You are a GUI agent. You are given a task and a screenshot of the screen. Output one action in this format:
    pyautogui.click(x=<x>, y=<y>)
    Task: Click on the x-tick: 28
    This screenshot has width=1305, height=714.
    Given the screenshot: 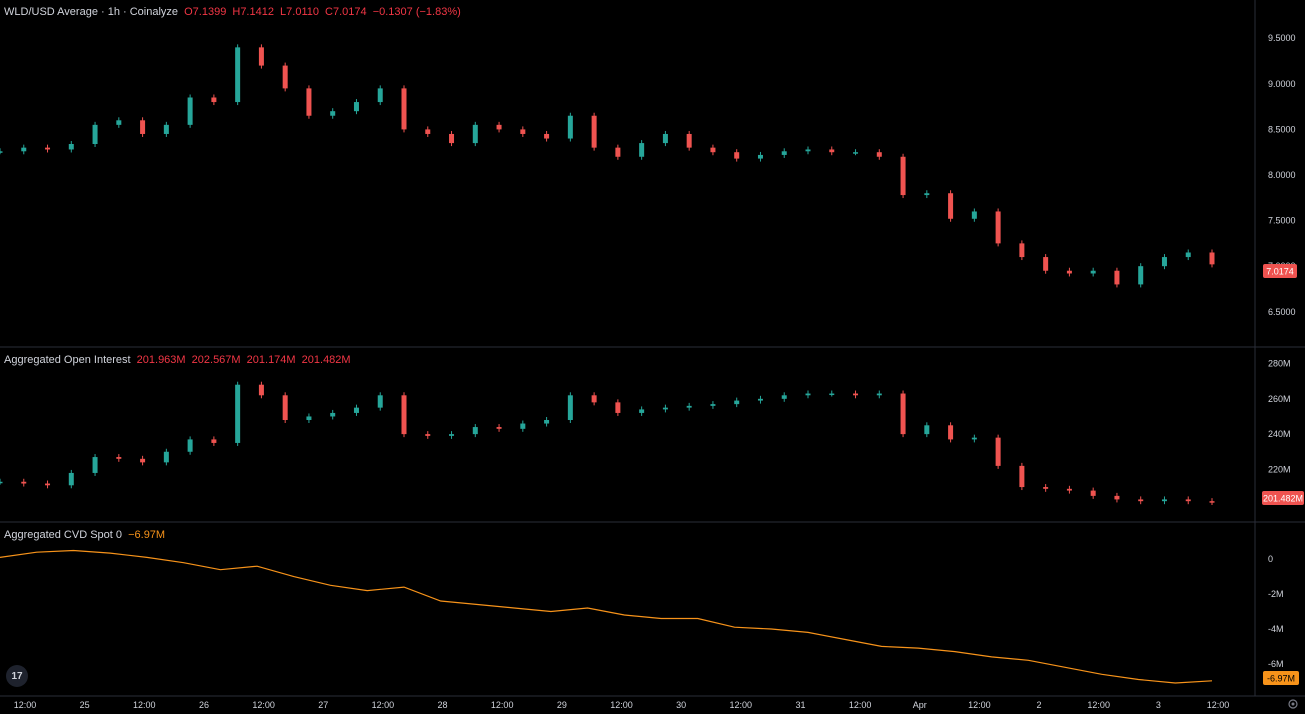 What is the action you would take?
    pyautogui.click(x=443, y=705)
    